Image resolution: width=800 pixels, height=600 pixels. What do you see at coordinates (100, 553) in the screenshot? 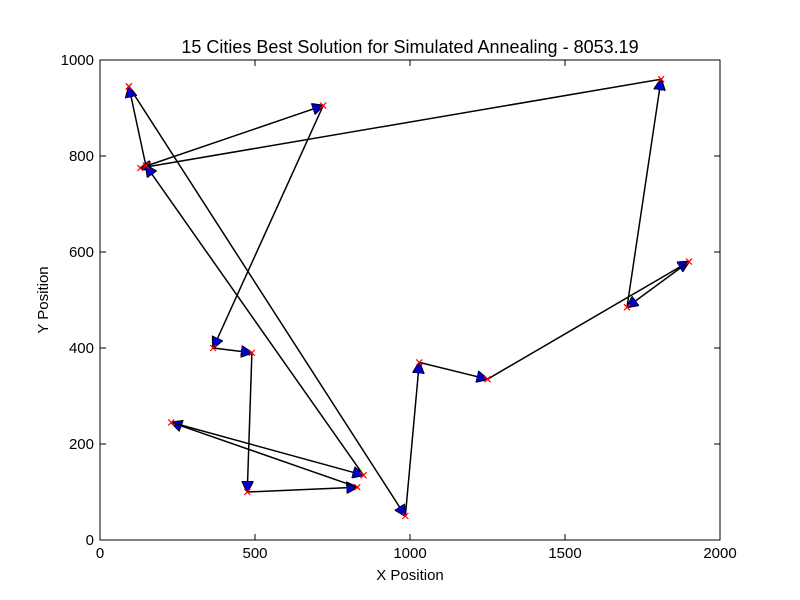
I see `x-tick-label: 0` at bounding box center [100, 553].